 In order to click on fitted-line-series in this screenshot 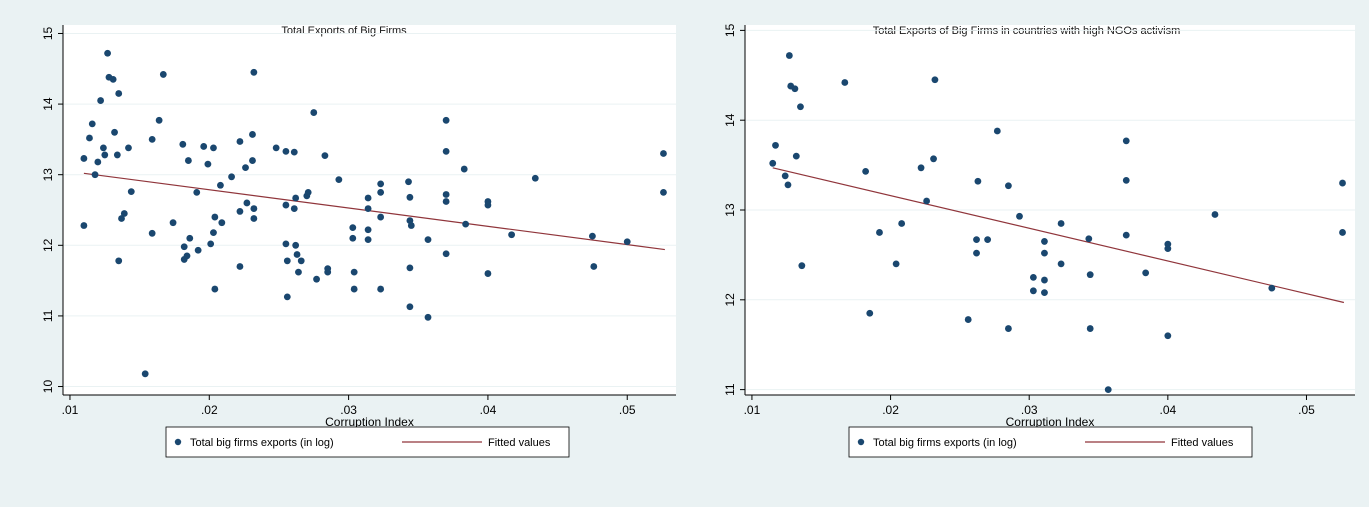, I will do `click(374, 211)`.